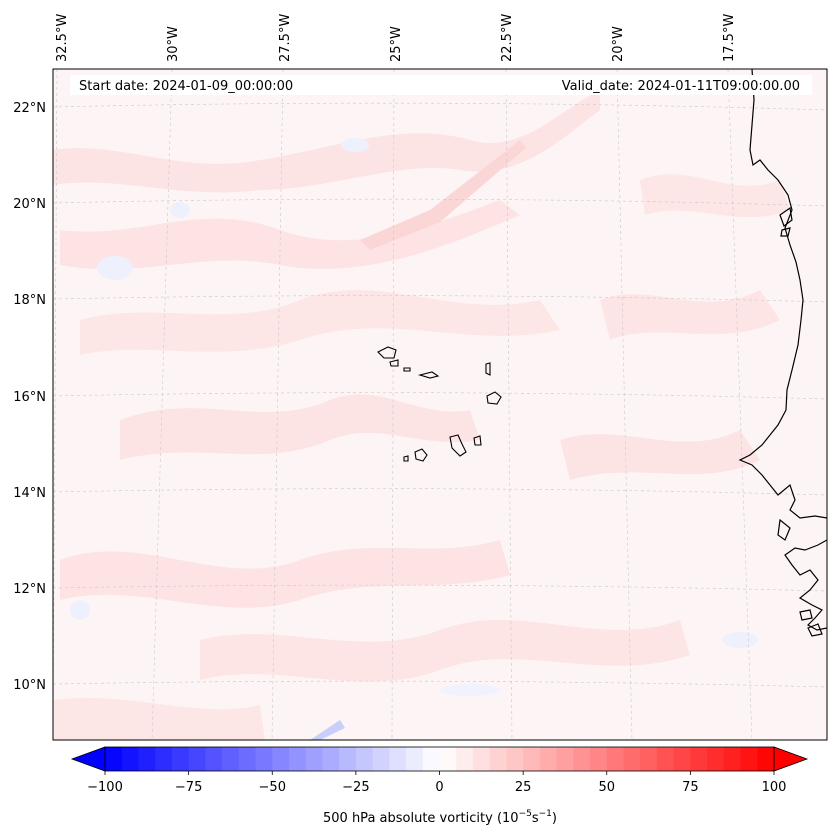 This screenshot has height=839, width=837. What do you see at coordinates (545, 814) in the screenshot?
I see `colorbar-label-exp2: −1` at bounding box center [545, 814].